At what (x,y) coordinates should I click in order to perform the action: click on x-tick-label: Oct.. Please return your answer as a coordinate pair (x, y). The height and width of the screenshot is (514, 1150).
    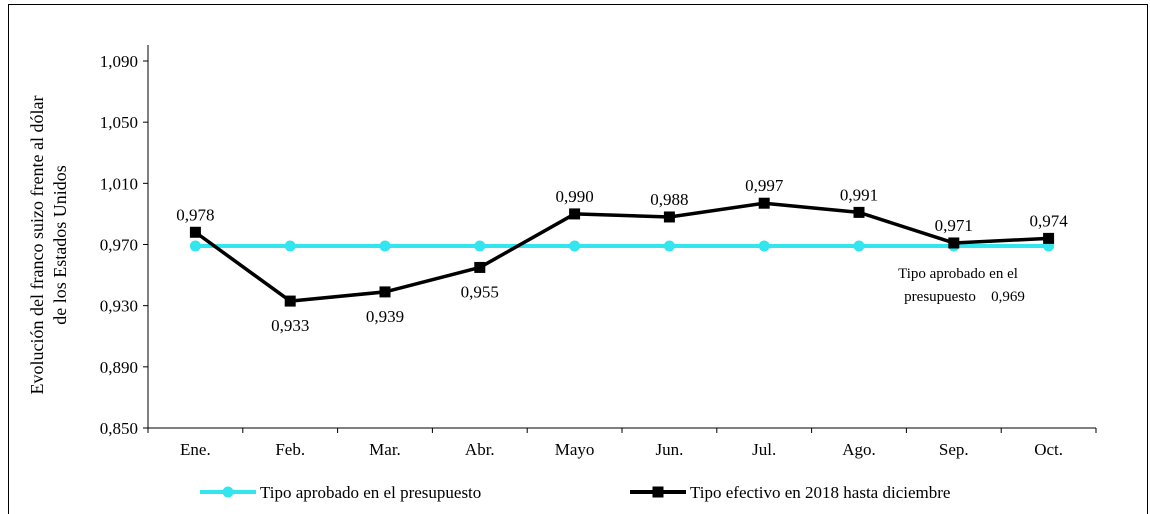
    Looking at the image, I should click on (1048, 449).